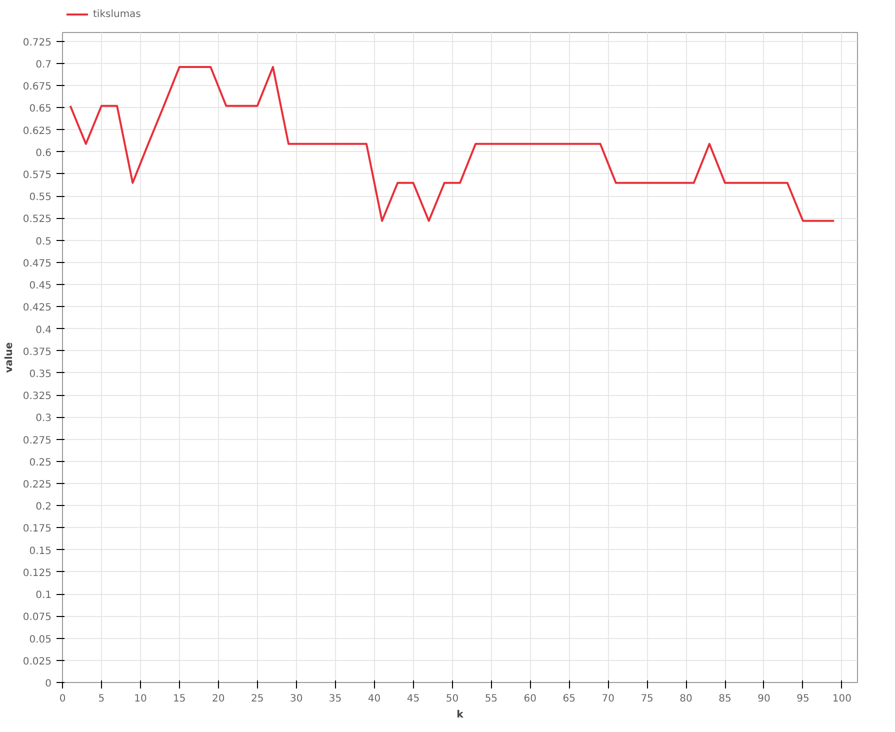  I want to click on x-tick-label: 20, so click(218, 699).